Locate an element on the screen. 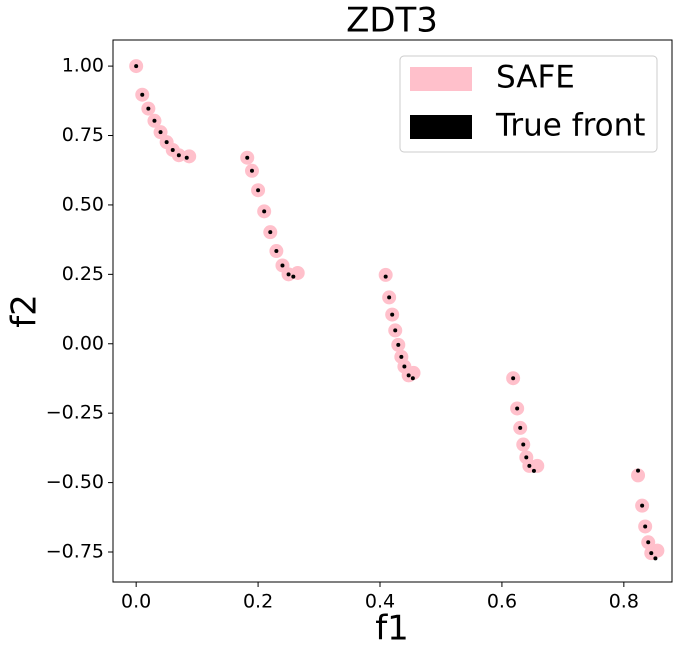  y-tick-label: 0.75 is located at coordinates (83, 135).